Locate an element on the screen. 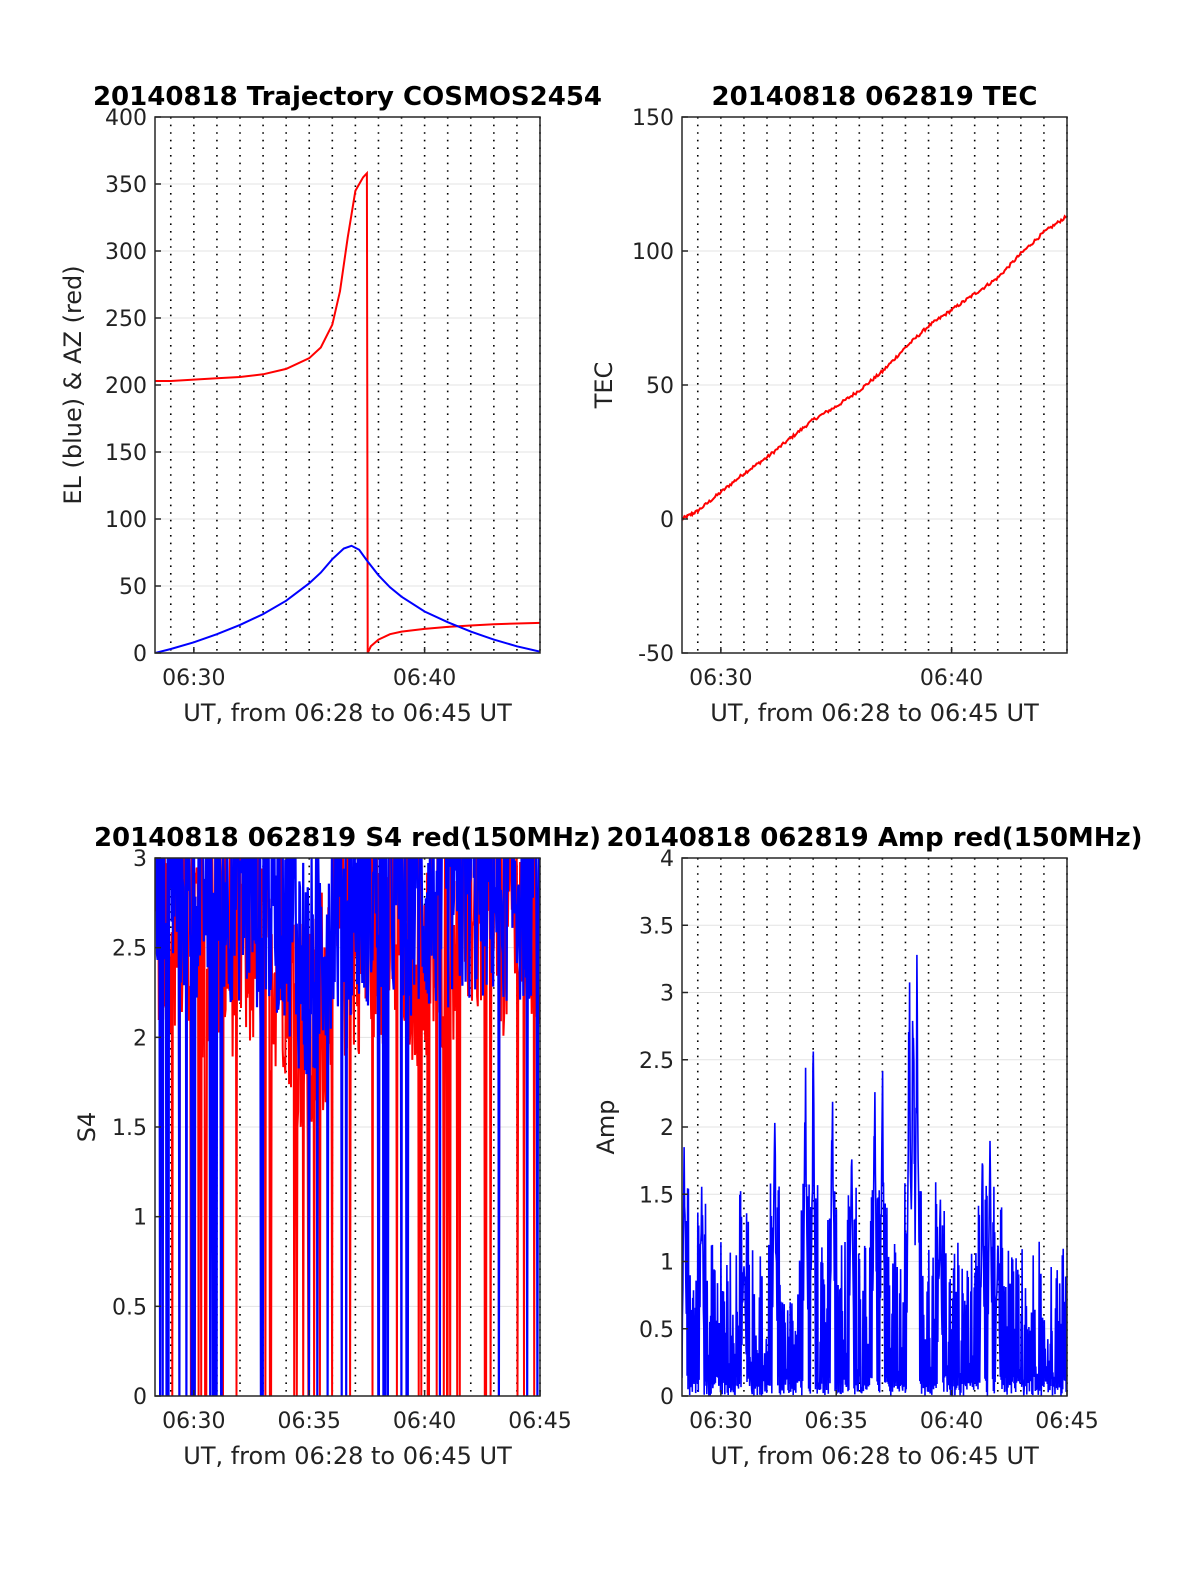  y-tick-label: 200 is located at coordinates (126, 386).